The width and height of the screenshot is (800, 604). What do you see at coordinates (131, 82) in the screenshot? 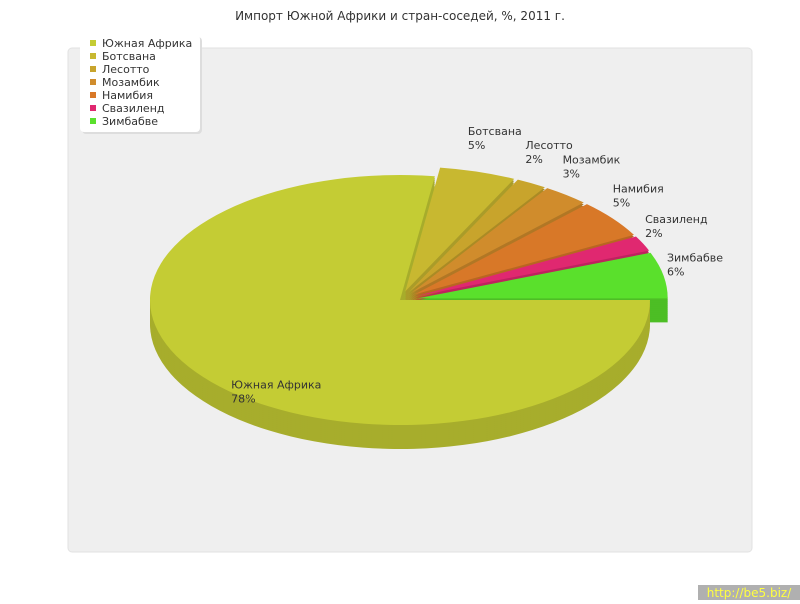
I see `legend-label: Мозамбик` at bounding box center [131, 82].